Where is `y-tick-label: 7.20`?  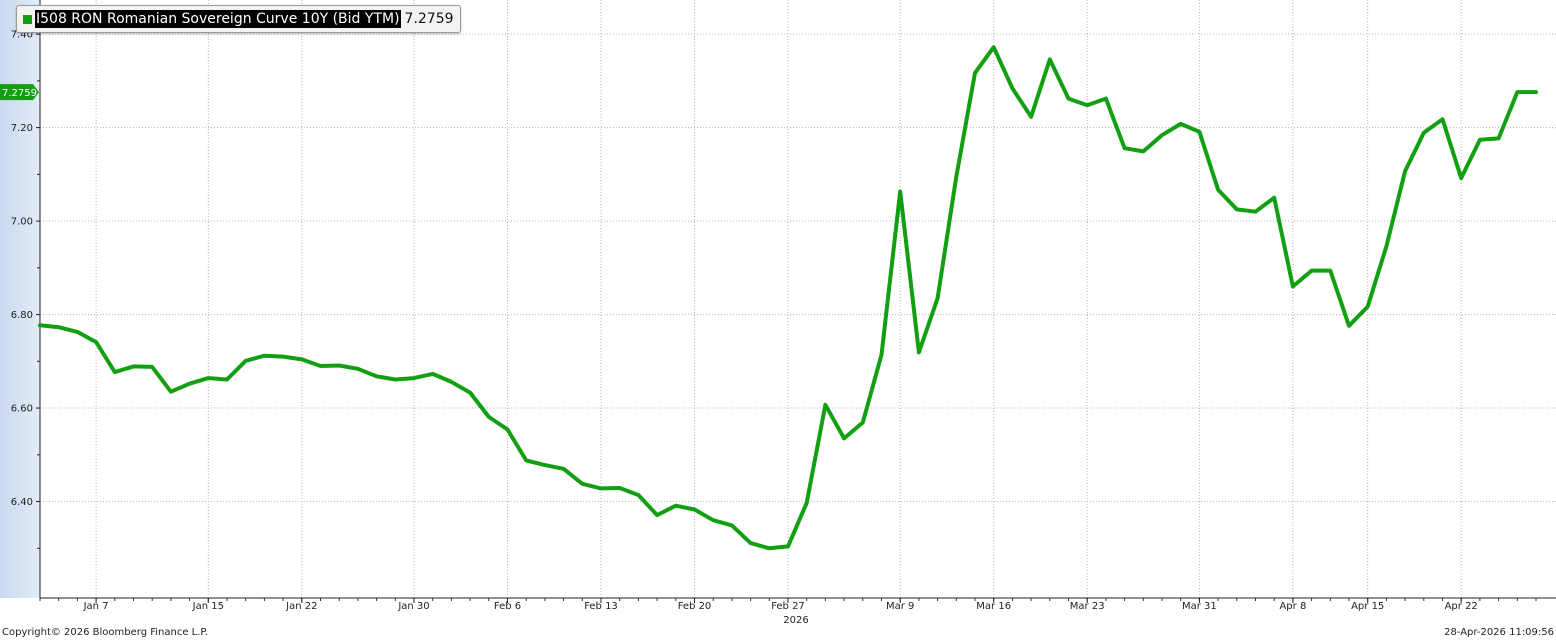 y-tick-label: 7.20 is located at coordinates (22, 128).